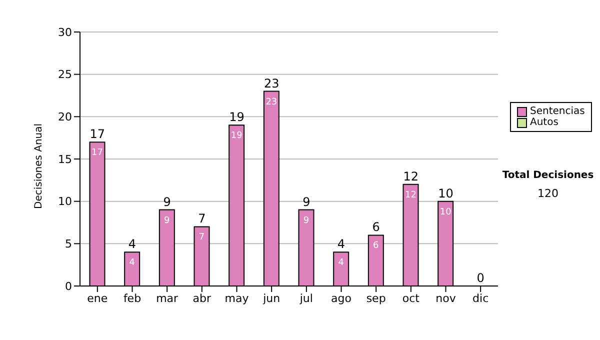  I want to click on legend-label: Sentencias, so click(557, 111).